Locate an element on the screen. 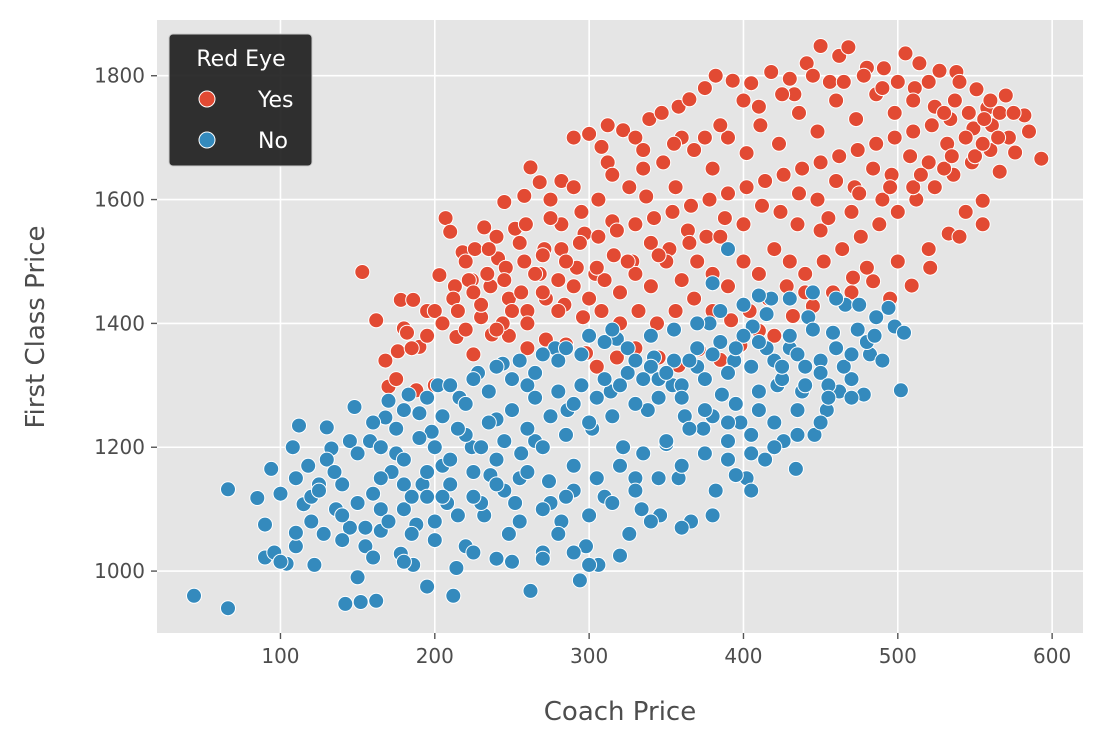 The width and height of the screenshot is (1104, 747). x-tick-label: 400 is located at coordinates (743, 656).